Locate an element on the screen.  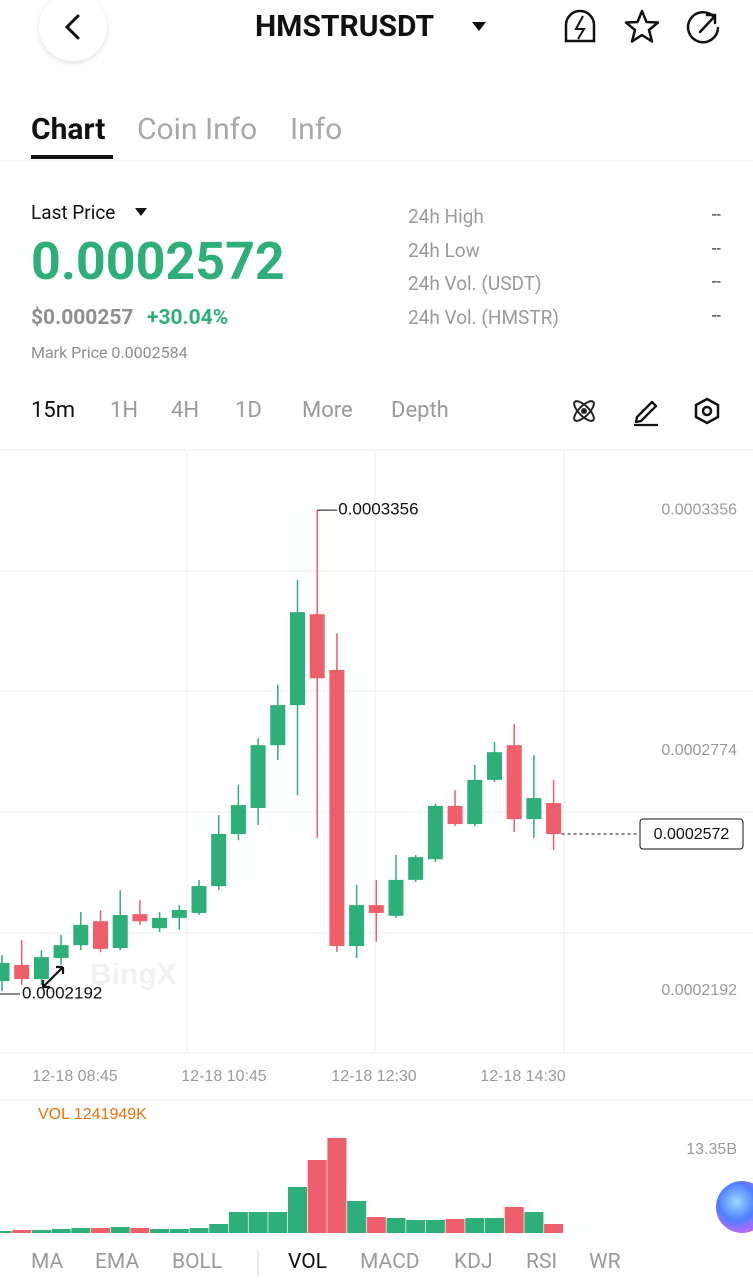
back-button is located at coordinates (73, 30).